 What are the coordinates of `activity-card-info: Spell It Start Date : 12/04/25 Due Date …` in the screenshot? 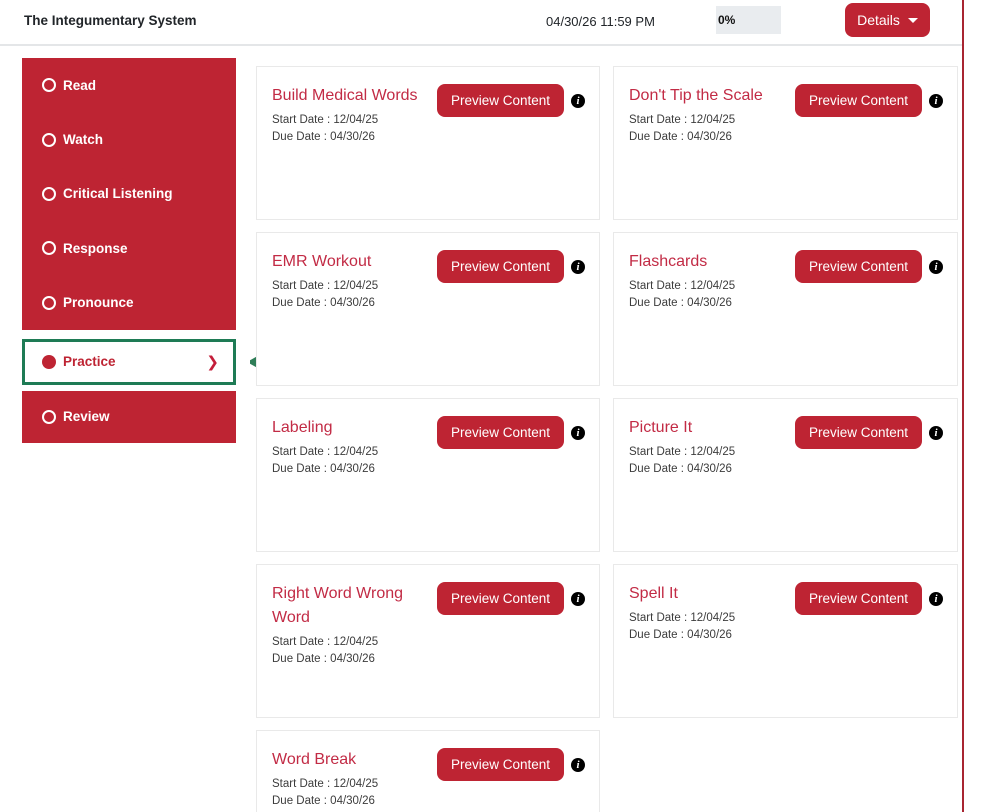 It's located at (712, 612).